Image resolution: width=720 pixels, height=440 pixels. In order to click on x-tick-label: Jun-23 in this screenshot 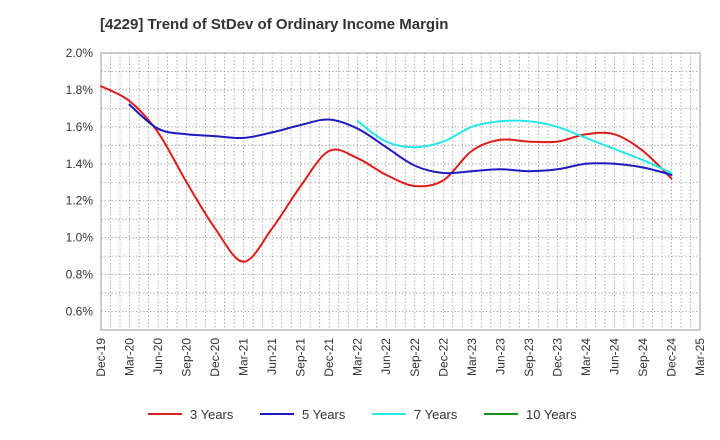, I will do `click(500, 356)`.